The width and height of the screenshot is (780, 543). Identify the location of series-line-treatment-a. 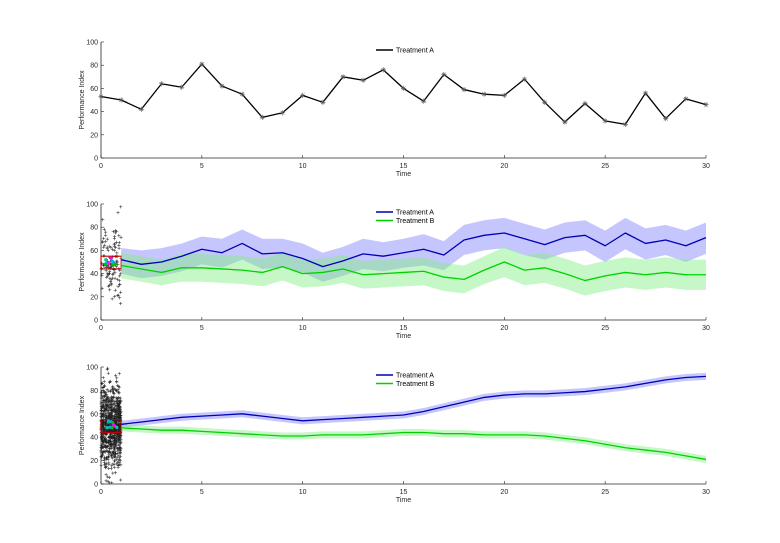
(414, 250).